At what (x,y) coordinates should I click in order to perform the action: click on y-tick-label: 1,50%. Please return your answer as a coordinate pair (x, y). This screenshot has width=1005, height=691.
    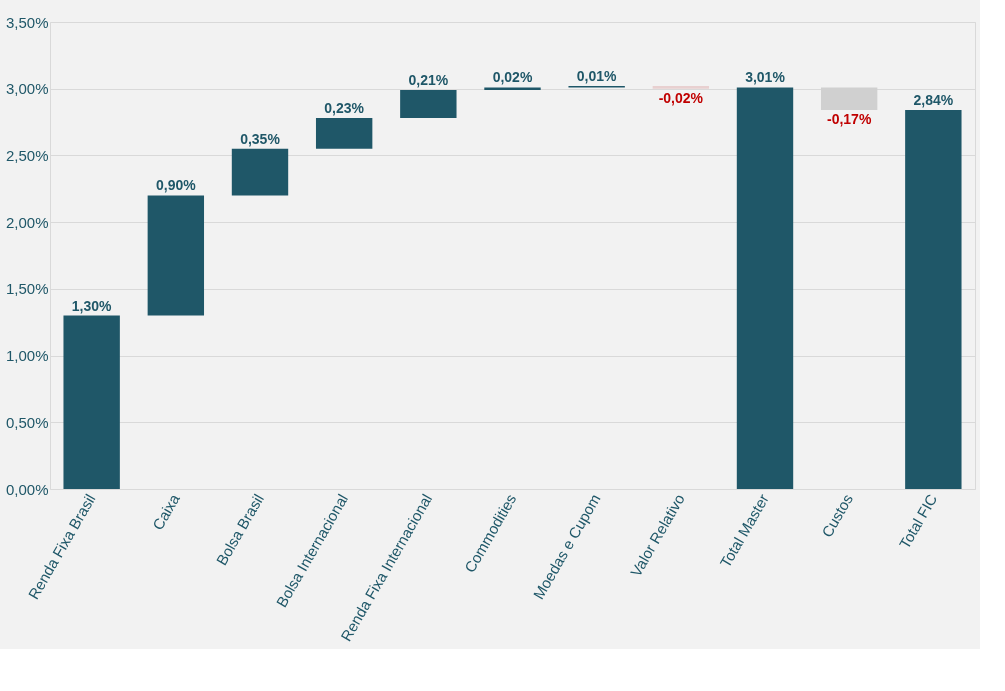
    Looking at the image, I should click on (27, 289).